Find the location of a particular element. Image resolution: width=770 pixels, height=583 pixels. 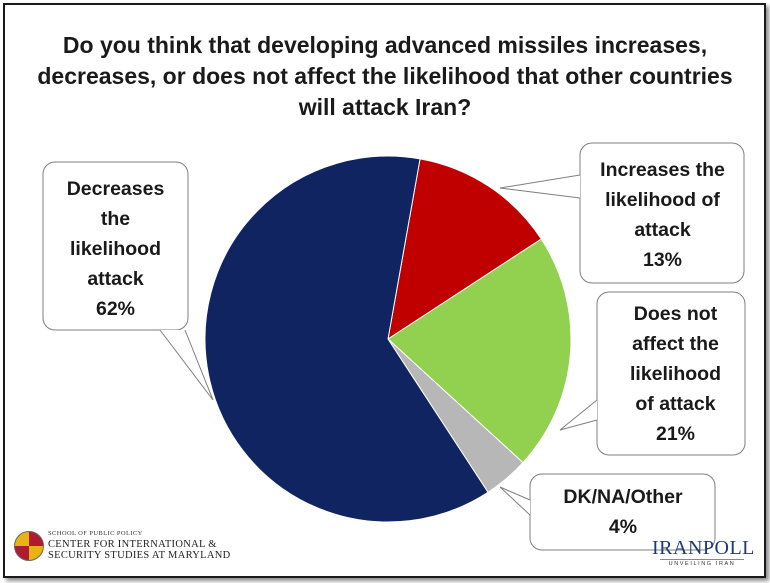

iranpoll-logo: IRANPOLL UNVEILING IRAN is located at coordinates (703, 552).